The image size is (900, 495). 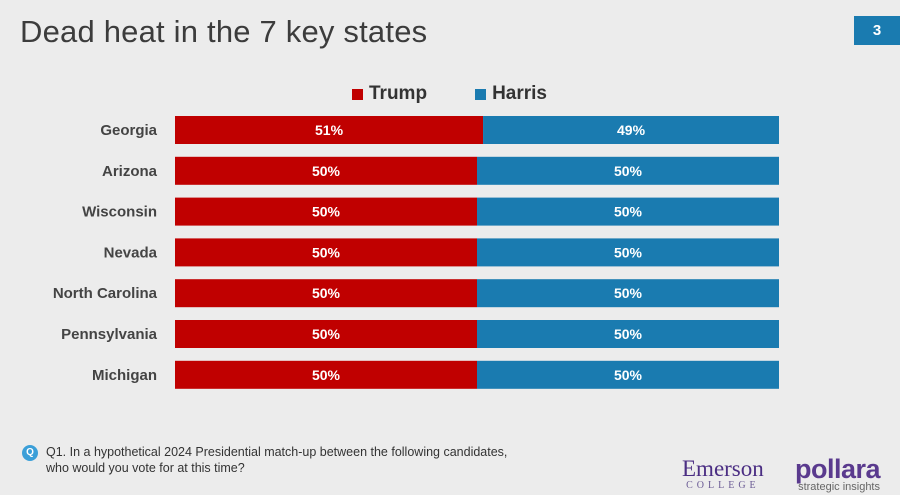 I want to click on data-label-trump-north-carolina: 50%, so click(x=326, y=293).